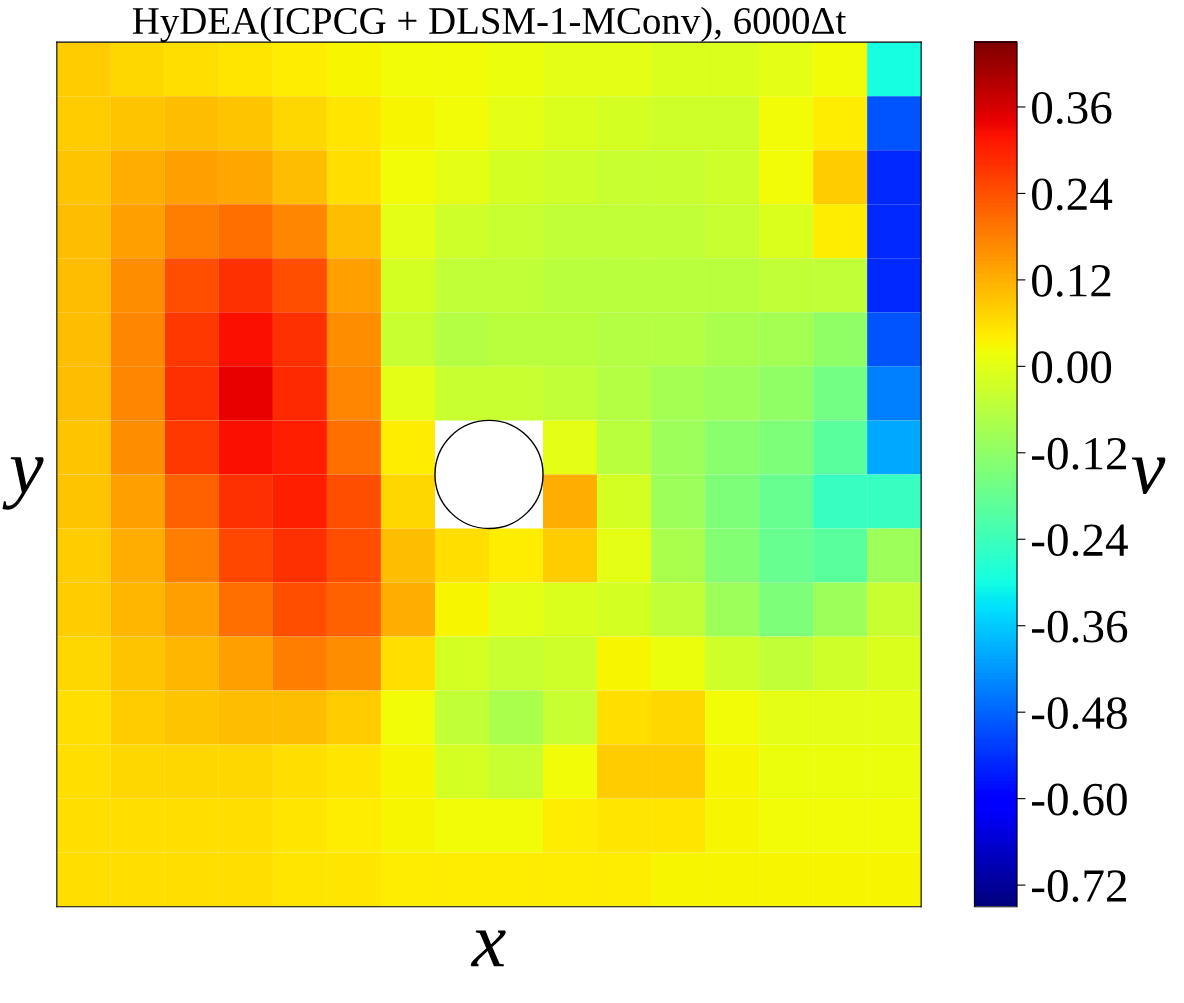  Describe the element at coordinates (1079, 886) in the screenshot. I see `color-bar-label: -0.72` at that location.